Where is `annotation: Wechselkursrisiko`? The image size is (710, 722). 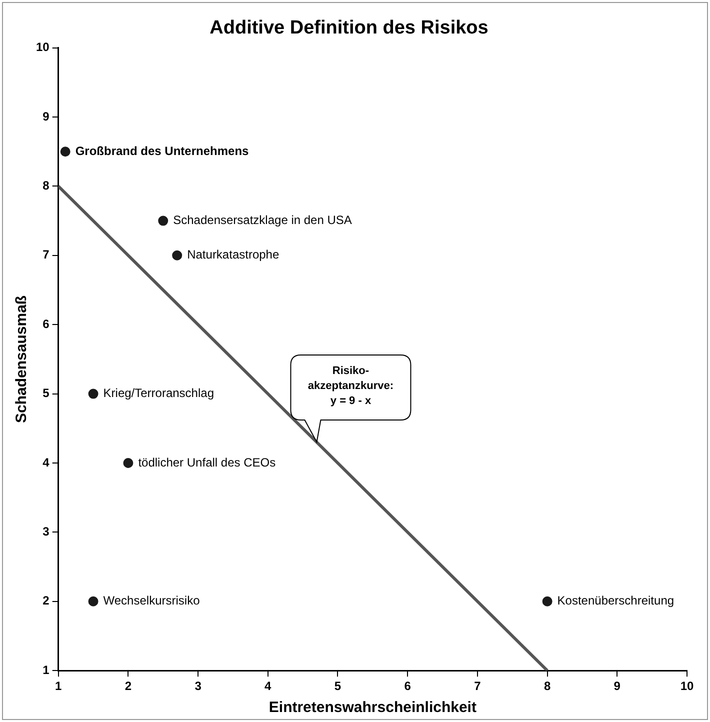 annotation: Wechselkursrisiko is located at coordinates (151, 601).